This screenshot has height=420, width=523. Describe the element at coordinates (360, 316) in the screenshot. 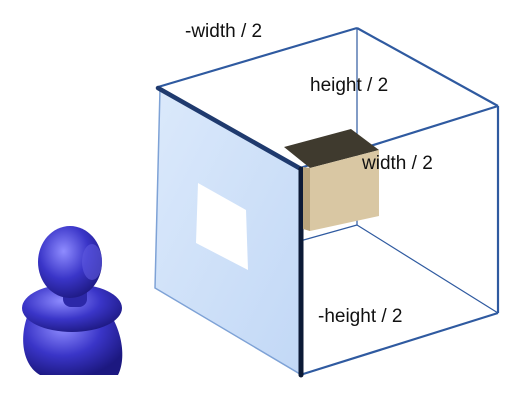

I see `neg-half-height-label: -height / 2` at that location.